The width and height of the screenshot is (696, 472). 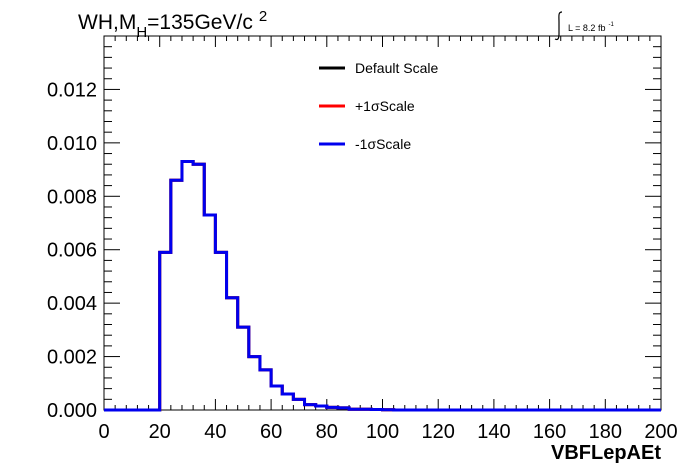 What do you see at coordinates (141, 32) in the screenshot?
I see `title-subscript: H` at bounding box center [141, 32].